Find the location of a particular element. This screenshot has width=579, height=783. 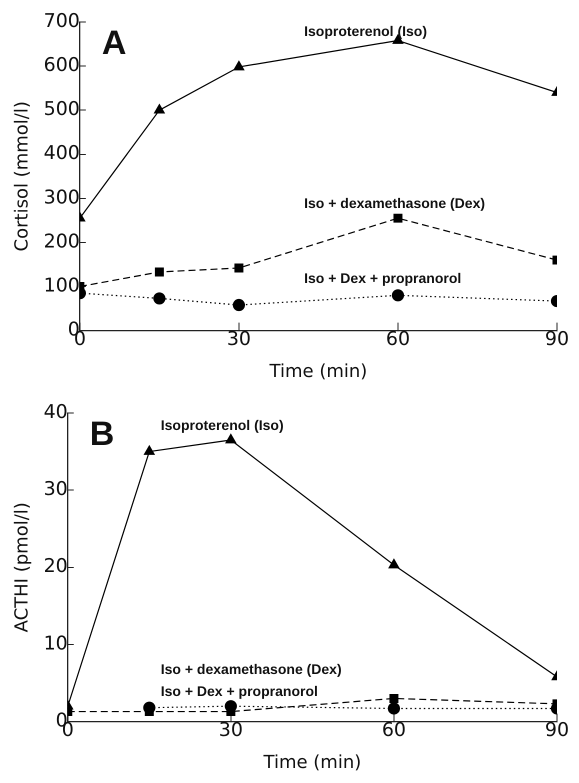

annotation: A is located at coordinates (114, 43).